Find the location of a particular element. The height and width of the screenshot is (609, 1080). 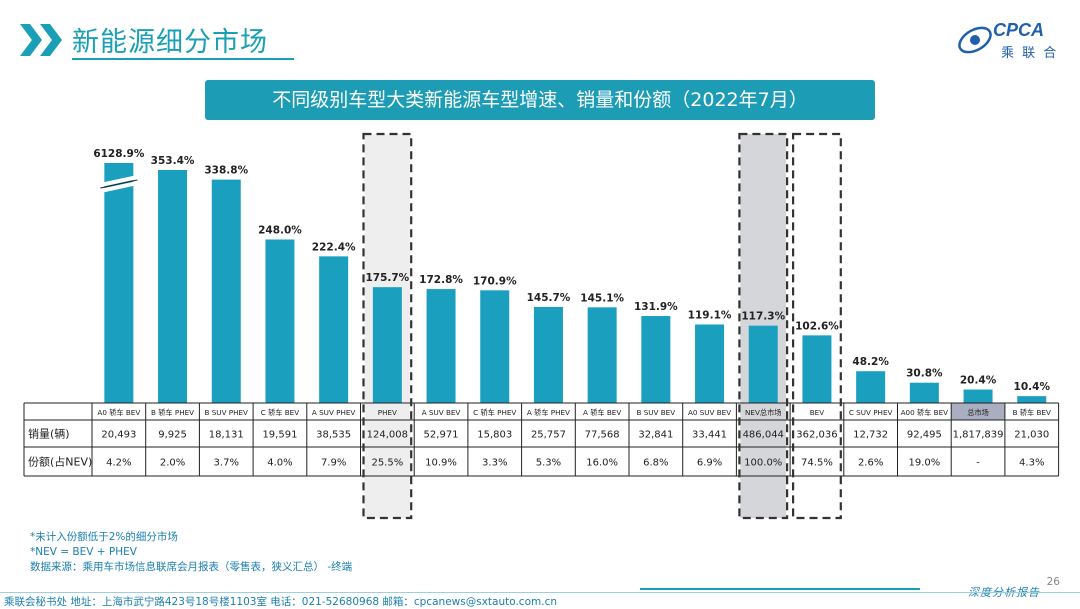

share-cell: 6.8% is located at coordinates (655, 463).